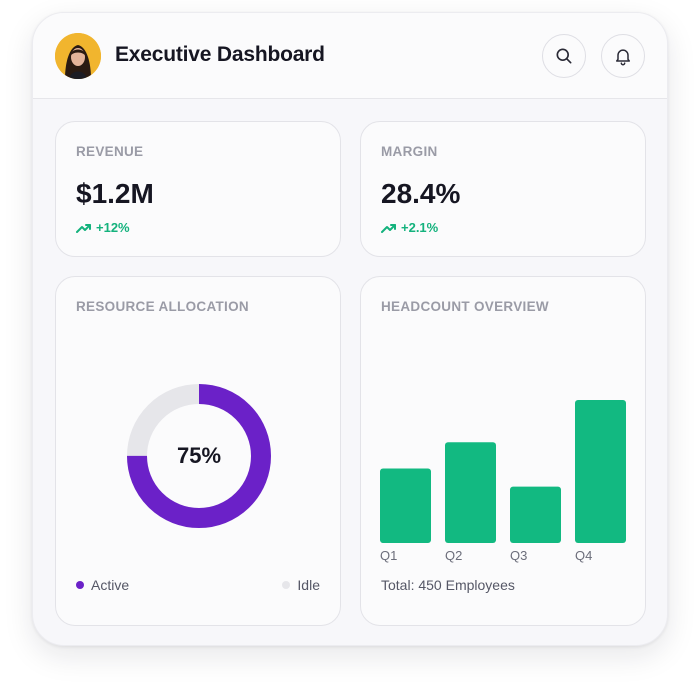 The width and height of the screenshot is (700, 700). I want to click on search-icon, so click(564, 56).